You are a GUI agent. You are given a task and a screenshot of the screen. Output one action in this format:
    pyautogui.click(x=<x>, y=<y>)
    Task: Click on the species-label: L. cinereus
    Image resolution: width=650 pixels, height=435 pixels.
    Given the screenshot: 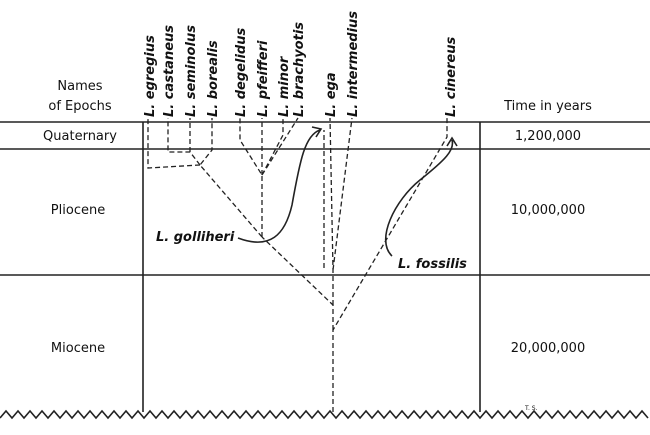 What is the action you would take?
    pyautogui.click(x=451, y=77)
    